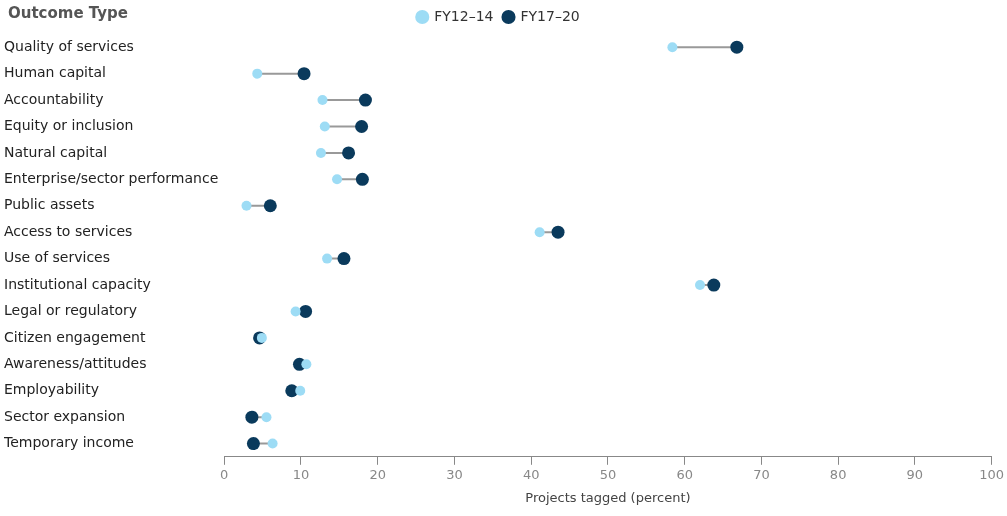 This screenshot has width=1007, height=516. What do you see at coordinates (68, 230) in the screenshot?
I see `y-tick-label: Access to services` at bounding box center [68, 230].